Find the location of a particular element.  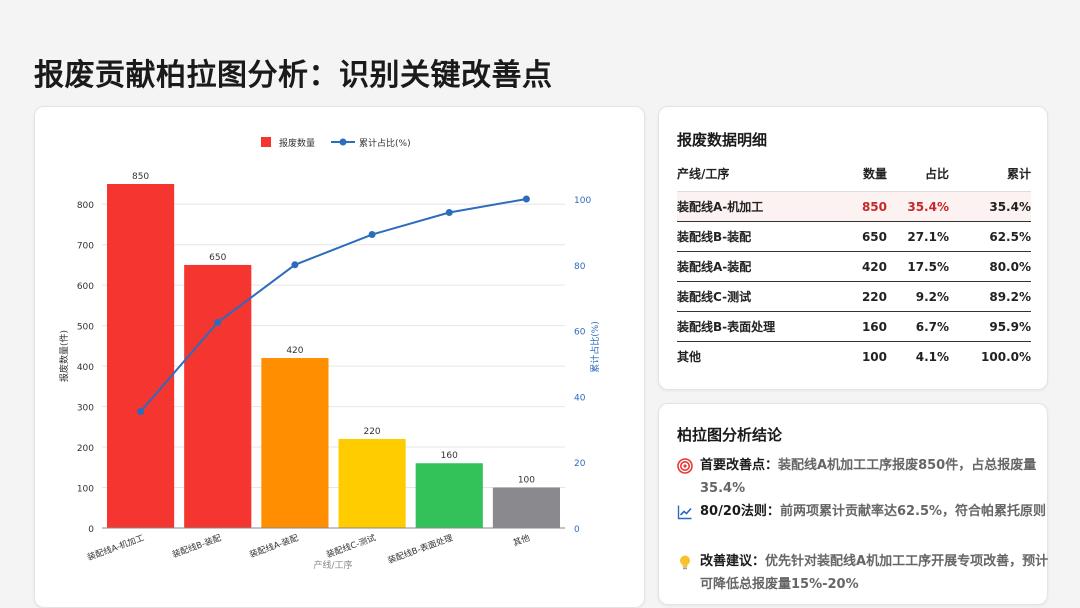

conclusion-text: 前两项累计贡献率达62.5%，符合帕累托原则 is located at coordinates (913, 511).